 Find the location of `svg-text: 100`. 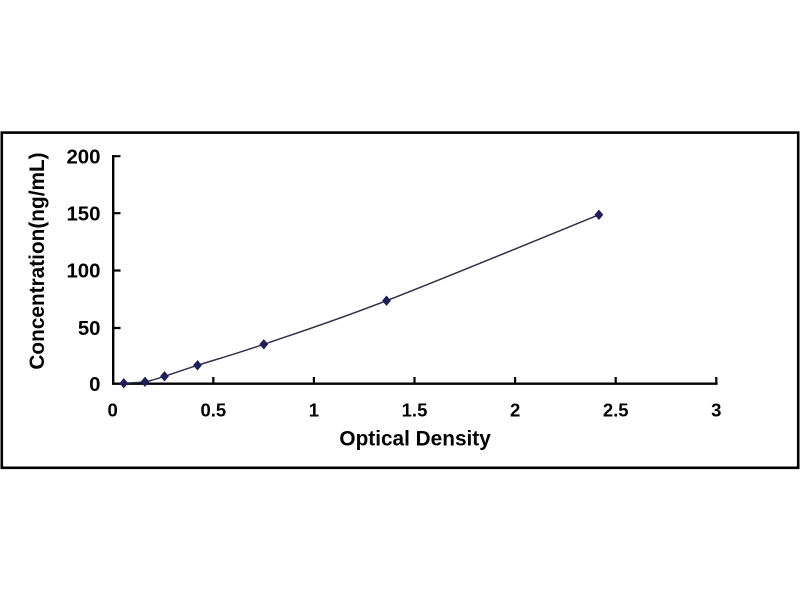

svg-text: 100 is located at coordinates (83, 272).